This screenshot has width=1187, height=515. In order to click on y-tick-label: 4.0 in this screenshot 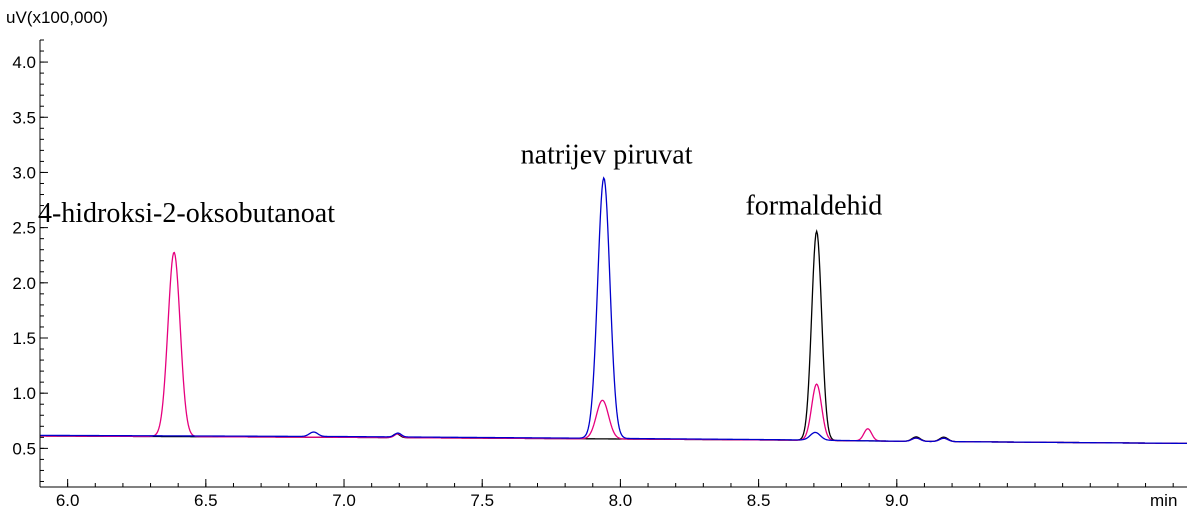, I will do `click(24, 62)`.